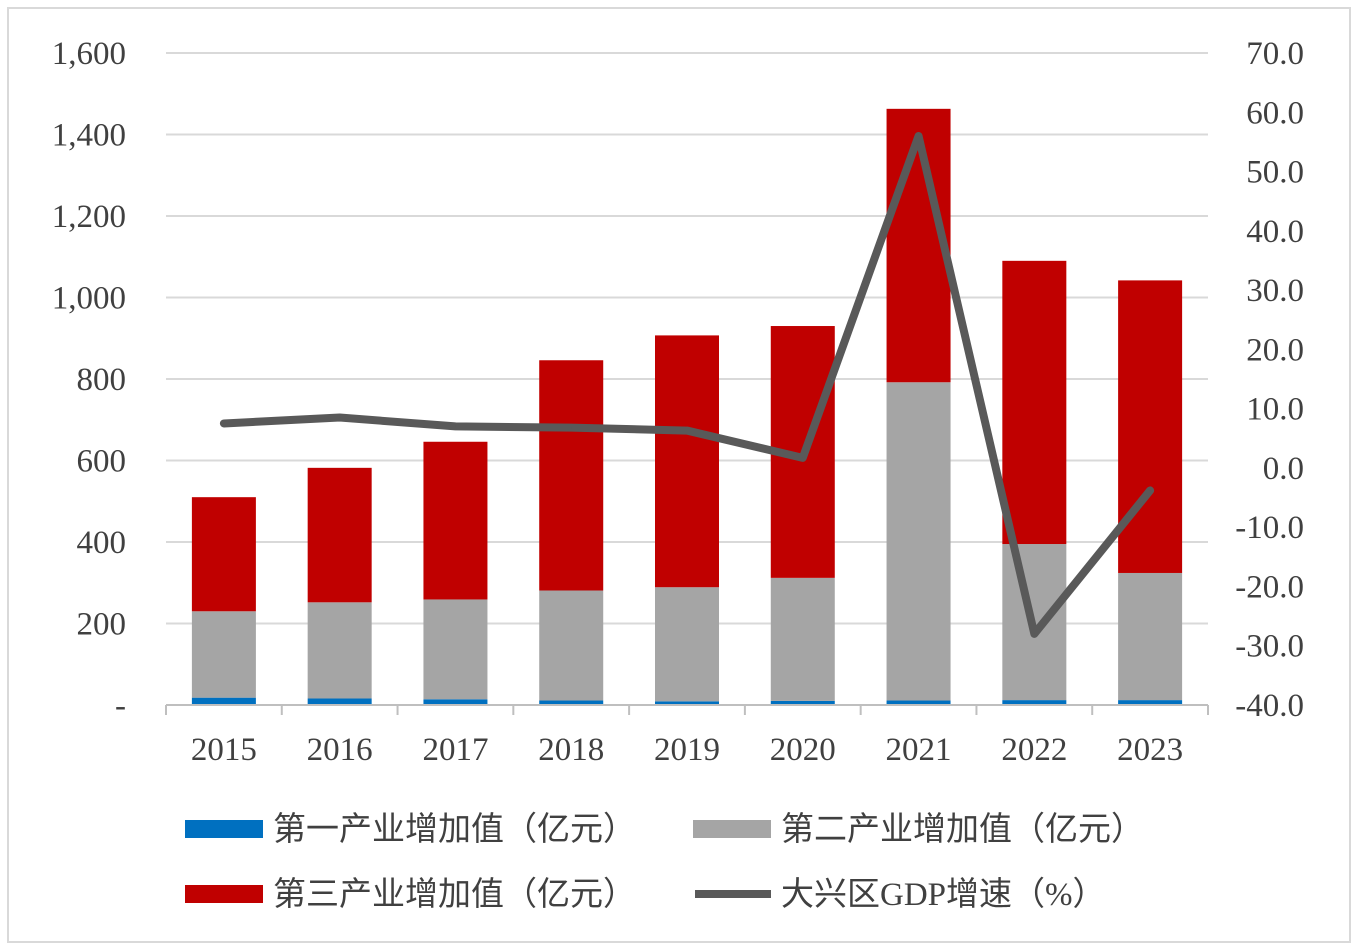 Image resolution: width=1360 pixels, height=952 pixels. Describe the element at coordinates (1269, 587) in the screenshot. I see `right-tick-label: -20.0` at that location.